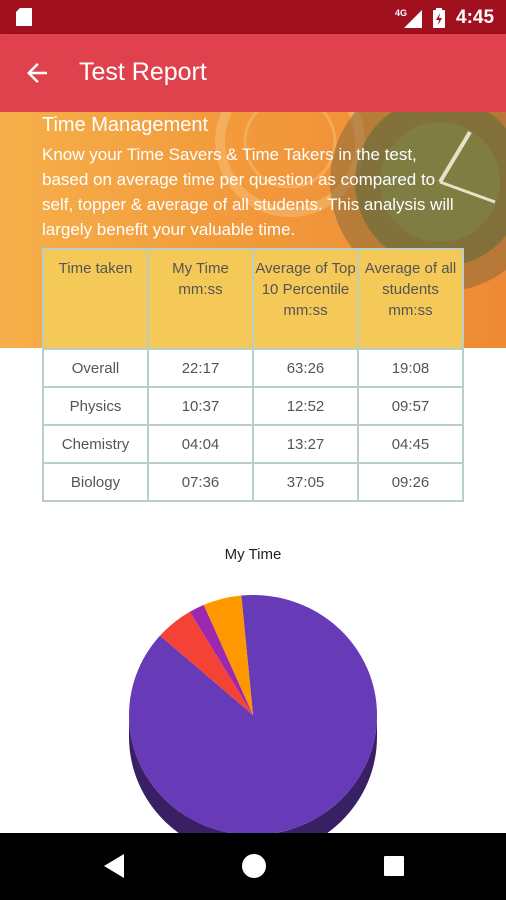  I want to click on table-cell: 07:36, so click(200, 482).